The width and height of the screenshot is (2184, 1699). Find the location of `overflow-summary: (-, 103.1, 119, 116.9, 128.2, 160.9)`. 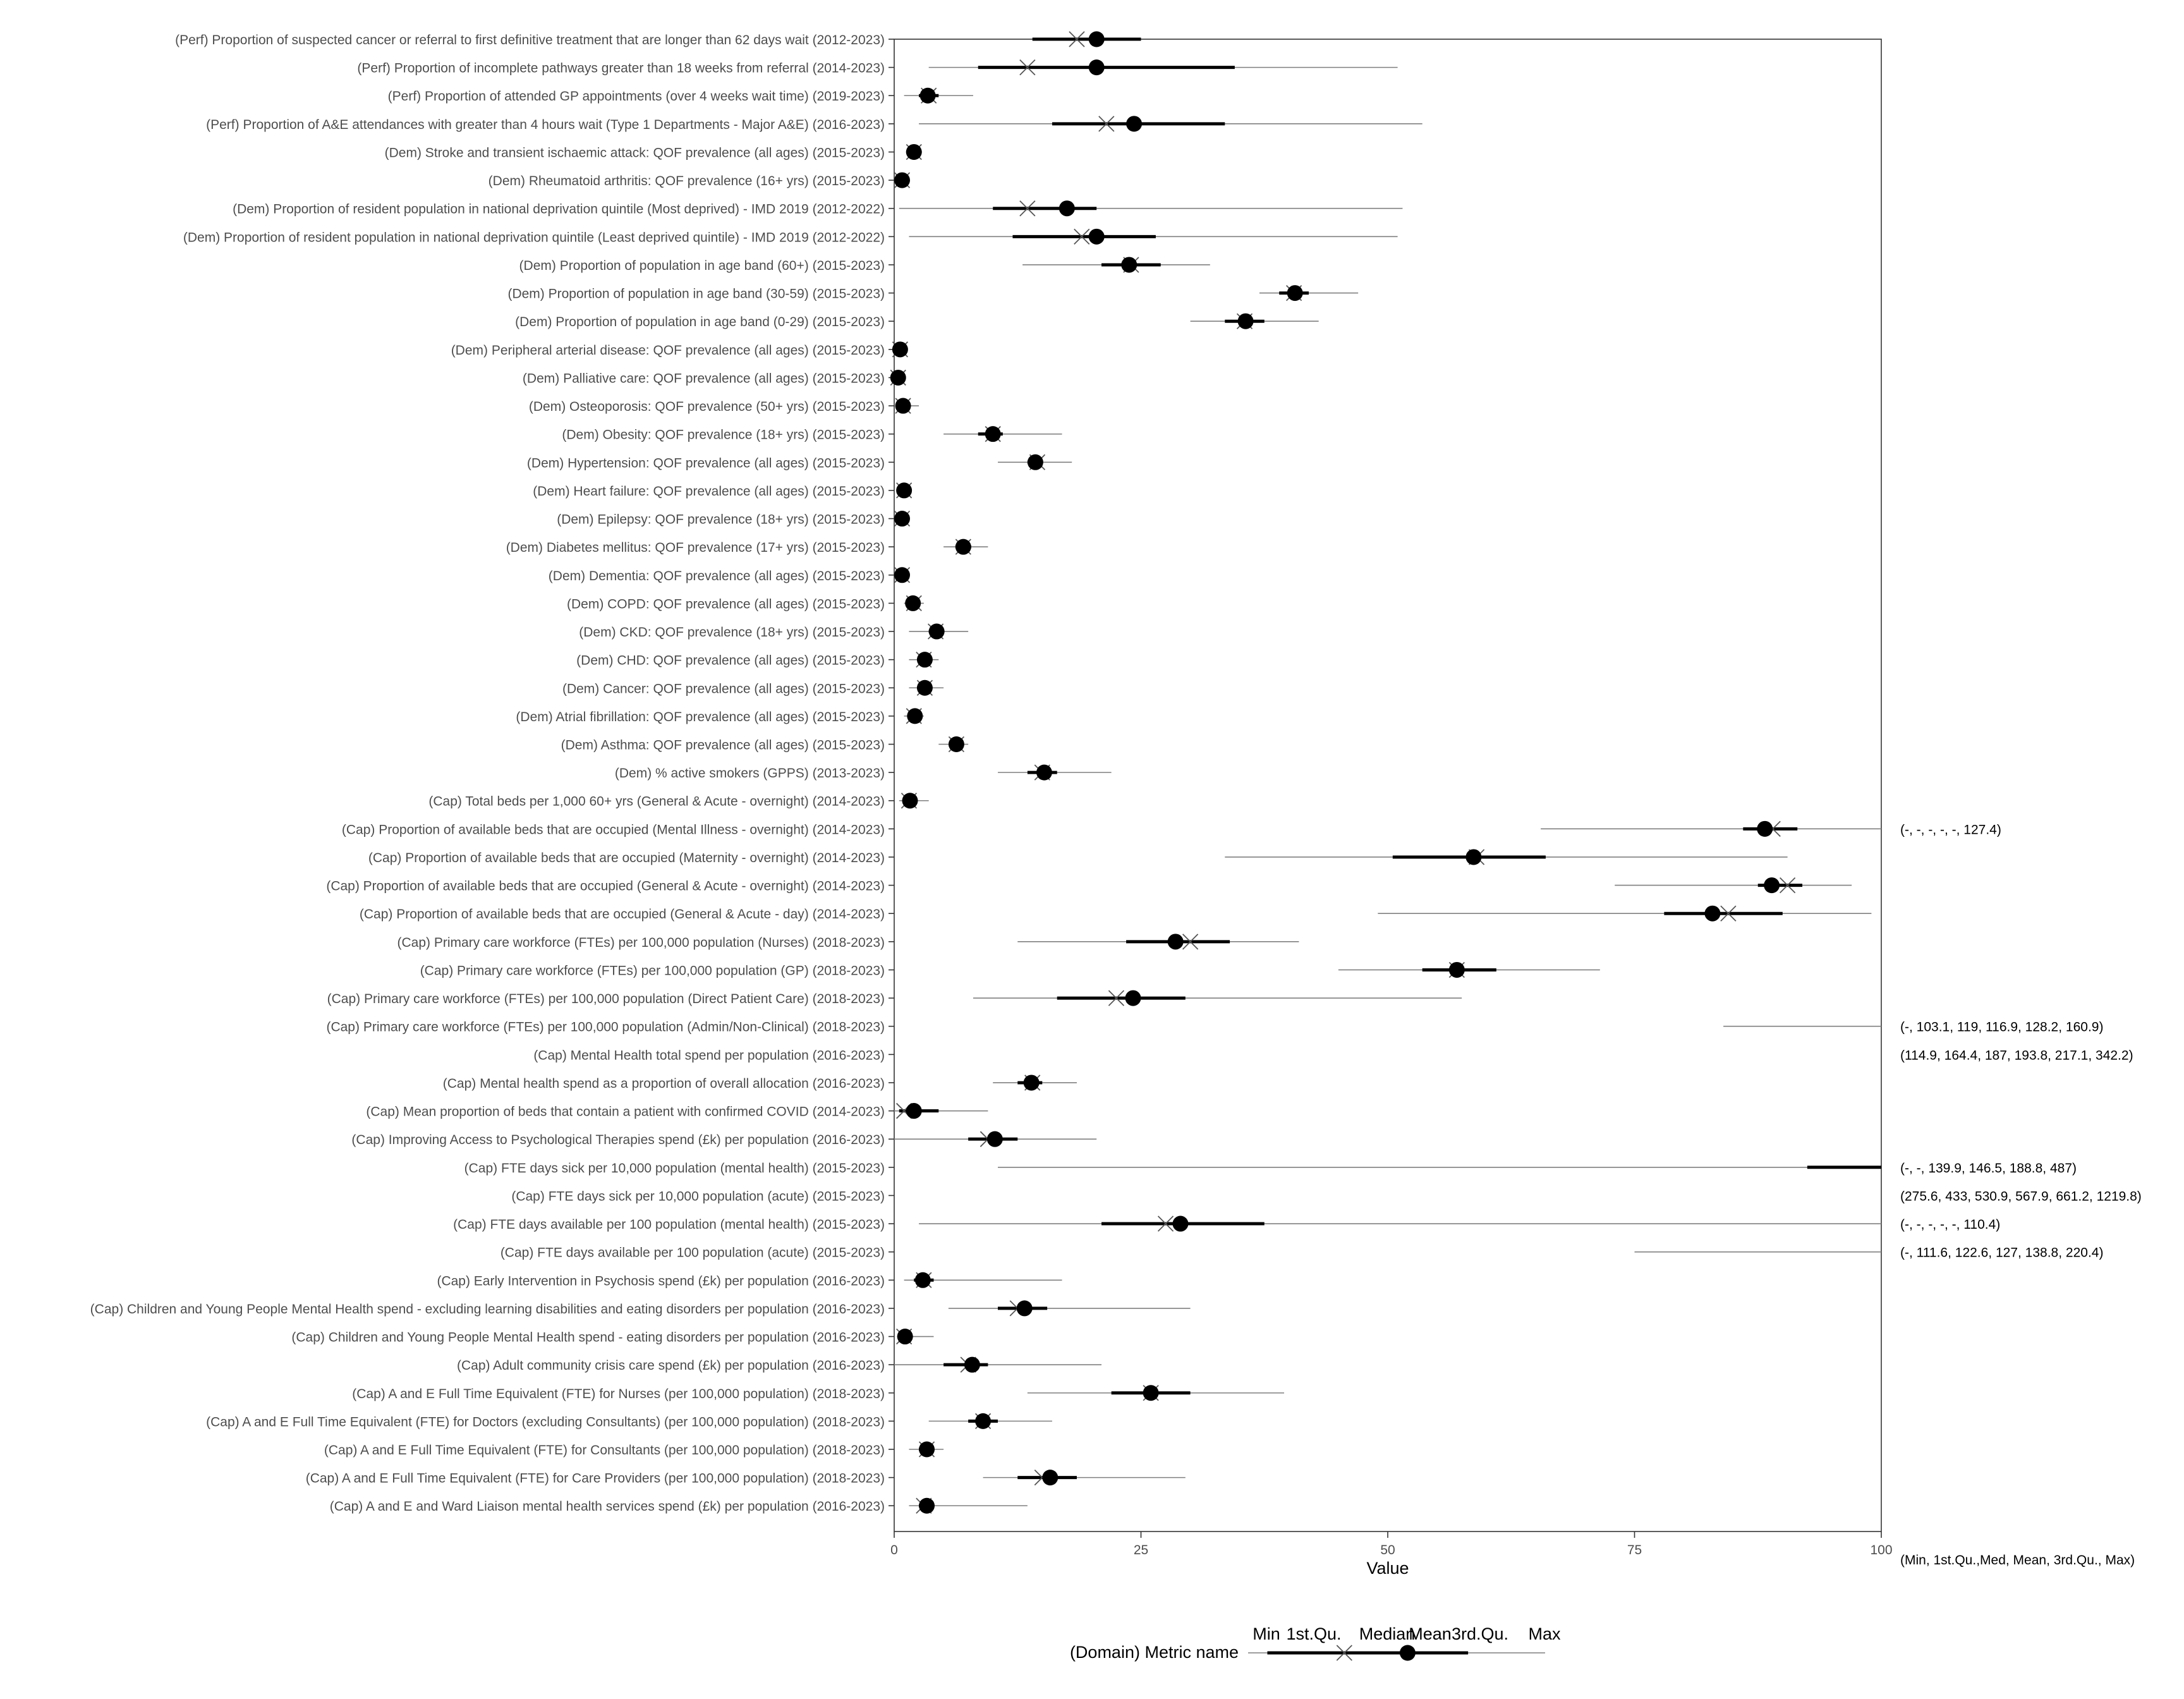

overflow-summary: (-, 103.1, 119, 116.9, 128.2, 160.9) is located at coordinates (2001, 1027).